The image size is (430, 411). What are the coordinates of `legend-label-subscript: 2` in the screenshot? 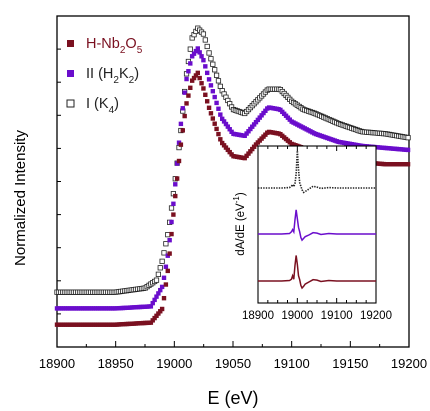 It's located at (123, 50).